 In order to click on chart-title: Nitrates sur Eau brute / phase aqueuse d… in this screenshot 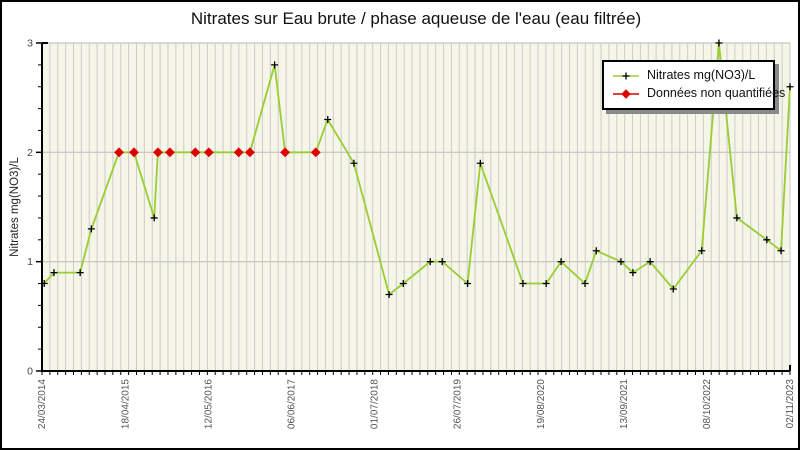, I will do `click(416, 18)`.